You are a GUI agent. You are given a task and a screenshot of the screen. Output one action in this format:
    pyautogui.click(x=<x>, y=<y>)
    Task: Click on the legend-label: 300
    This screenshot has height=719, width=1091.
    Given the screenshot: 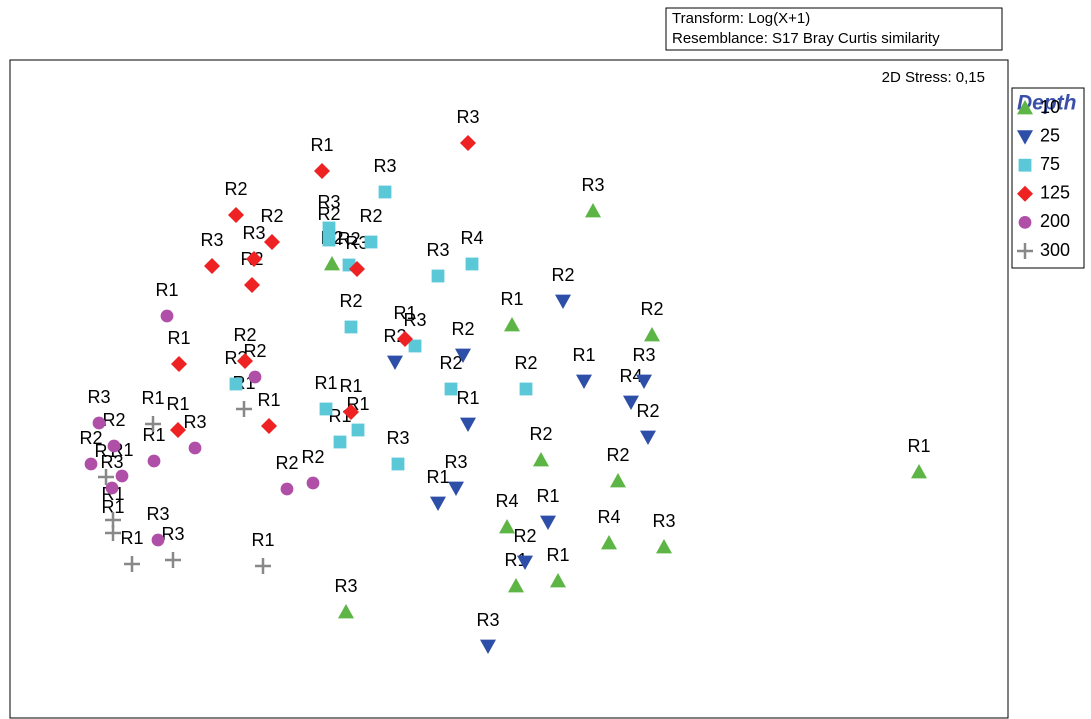 What is the action you would take?
    pyautogui.click(x=1055, y=250)
    